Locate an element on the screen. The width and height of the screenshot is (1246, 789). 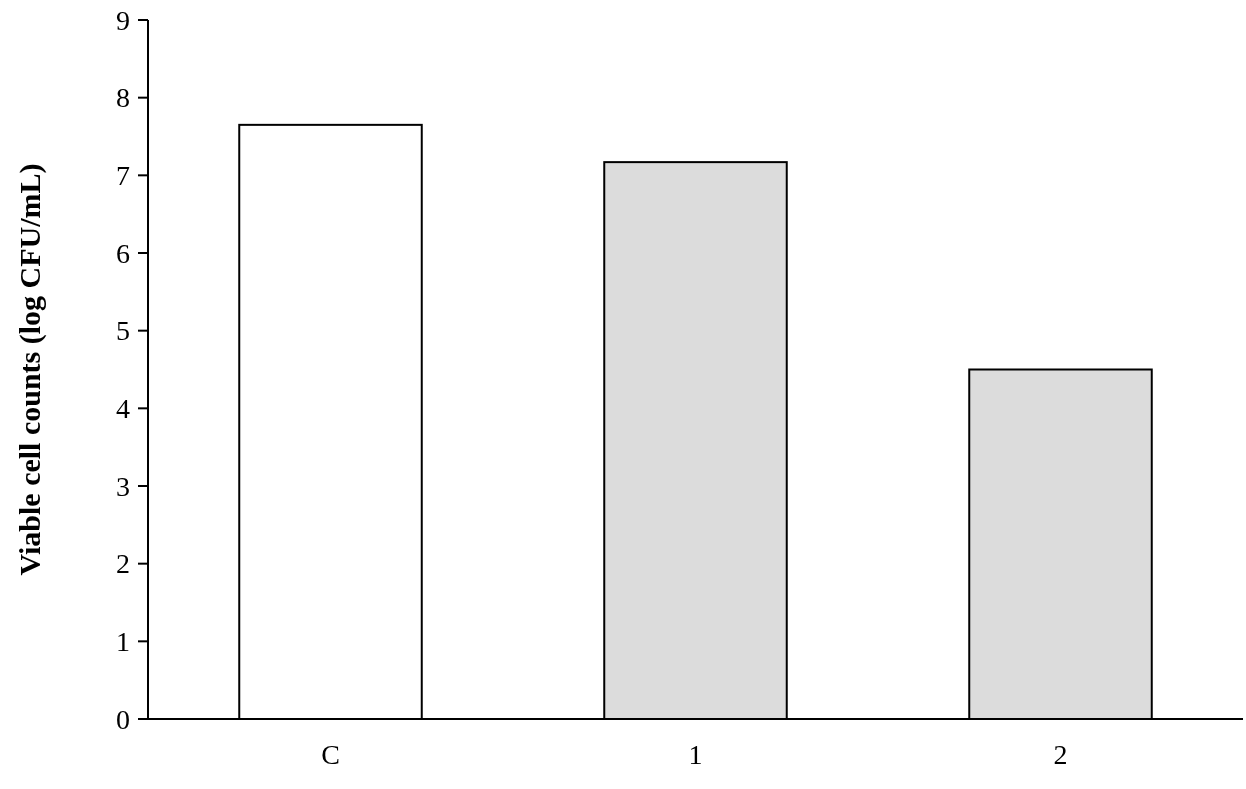
y-tick-label: 8 is located at coordinates (123, 98).